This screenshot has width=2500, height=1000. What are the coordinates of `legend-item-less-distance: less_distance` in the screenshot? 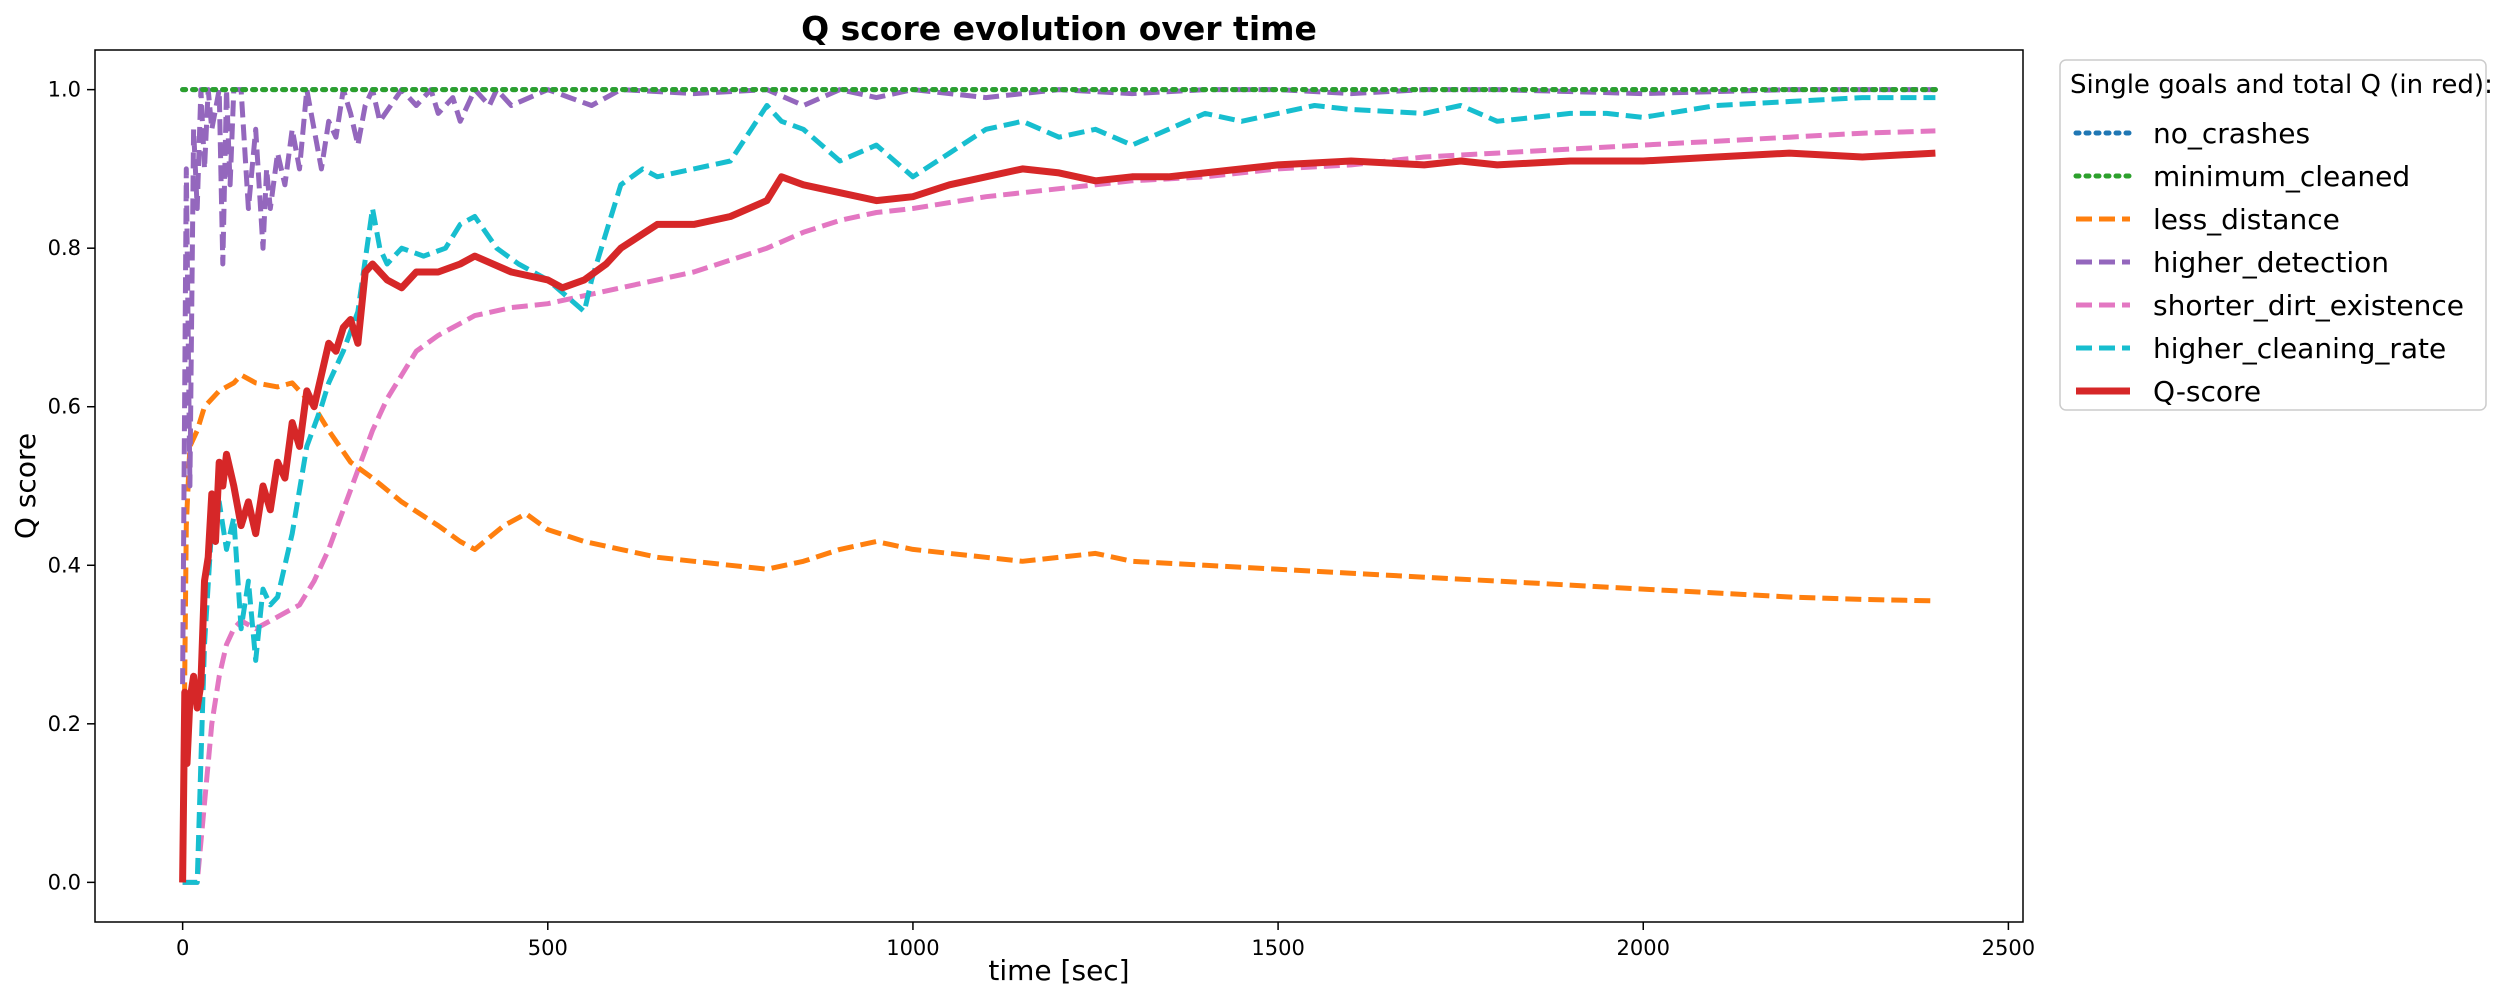 It's located at (2208, 219).